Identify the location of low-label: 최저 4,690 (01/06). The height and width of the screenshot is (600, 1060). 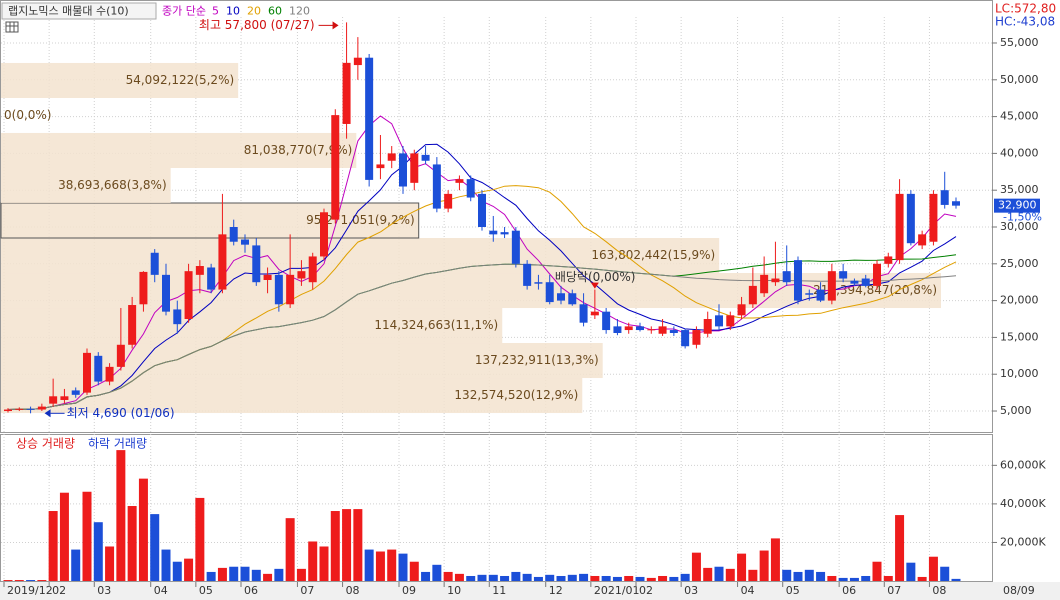
(121, 413).